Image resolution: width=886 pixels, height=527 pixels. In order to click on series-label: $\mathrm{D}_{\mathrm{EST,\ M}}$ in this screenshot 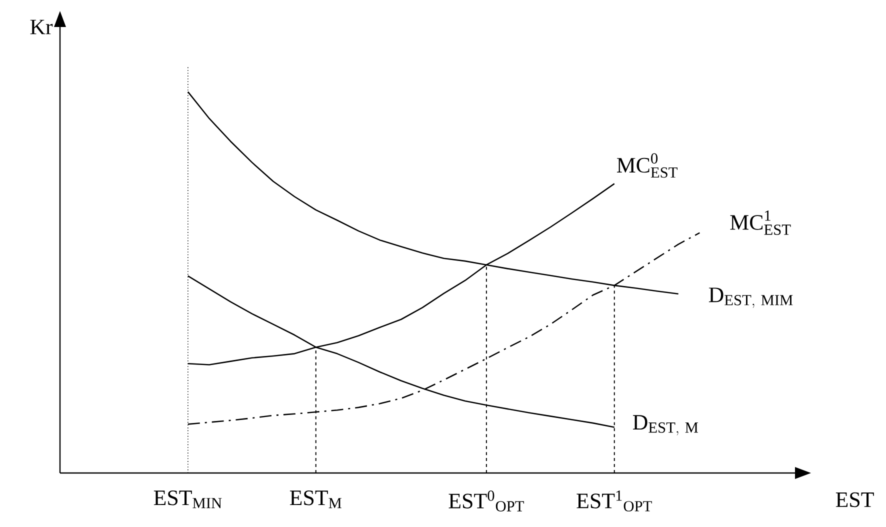, I will do `click(665, 425)`.